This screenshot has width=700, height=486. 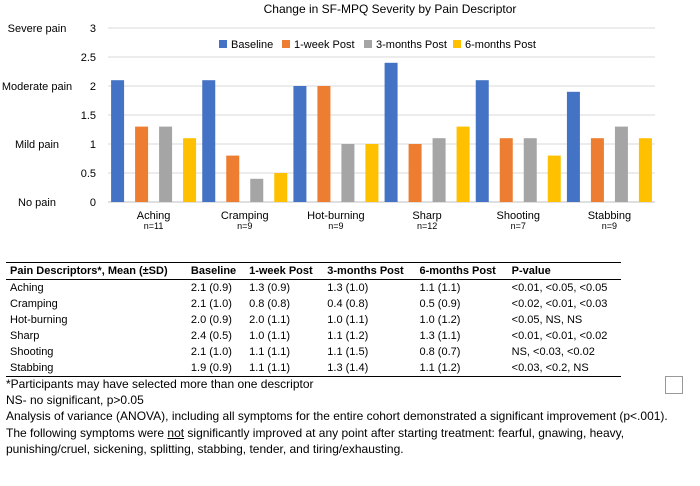 I want to click on category-count: n=12, so click(x=427, y=226).